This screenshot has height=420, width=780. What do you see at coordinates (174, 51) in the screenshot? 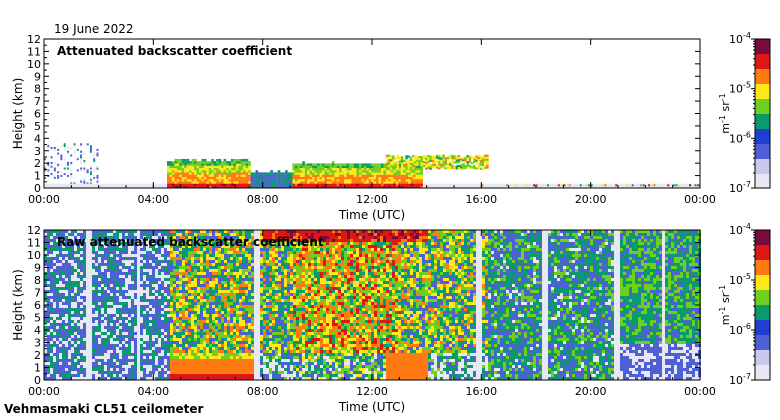
I see `panel-title: Attenuated backscatter coefficient` at bounding box center [174, 51].